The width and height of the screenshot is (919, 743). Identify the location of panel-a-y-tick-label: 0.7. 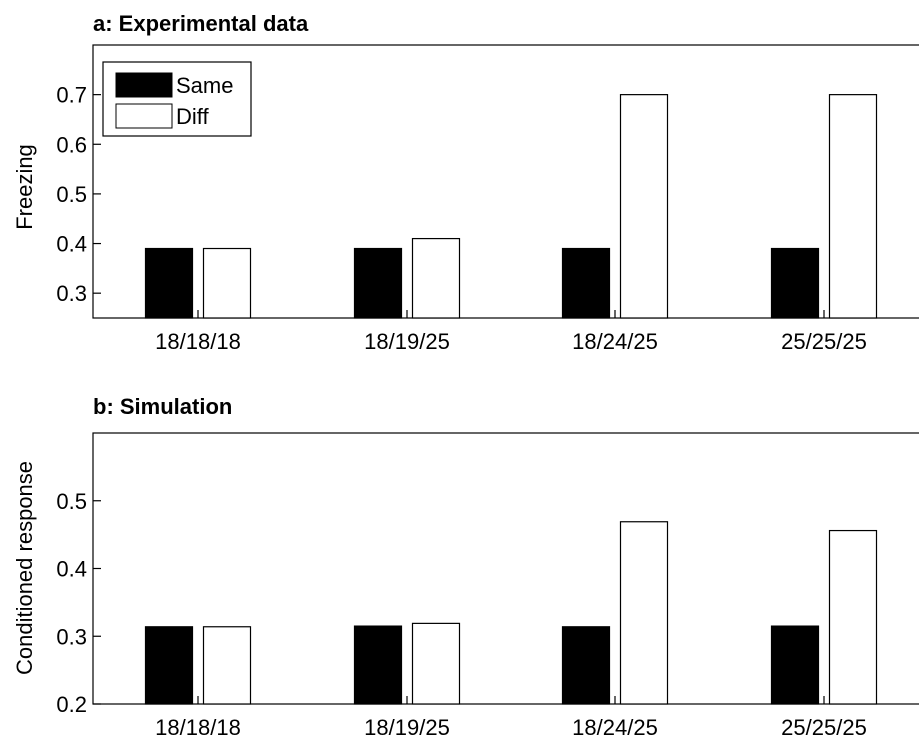
(71, 95).